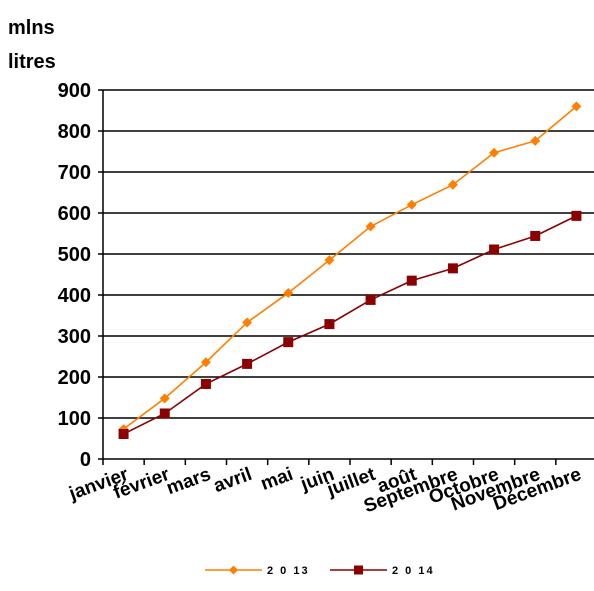 The image size is (594, 591). What do you see at coordinates (74, 337) in the screenshot?
I see `y-tick-label: 300` at bounding box center [74, 337].